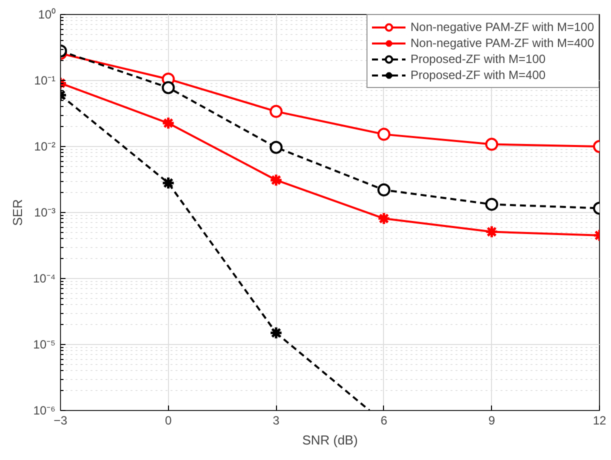  Describe the element at coordinates (492, 421) in the screenshot. I see `x-tick-label: 9` at that location.